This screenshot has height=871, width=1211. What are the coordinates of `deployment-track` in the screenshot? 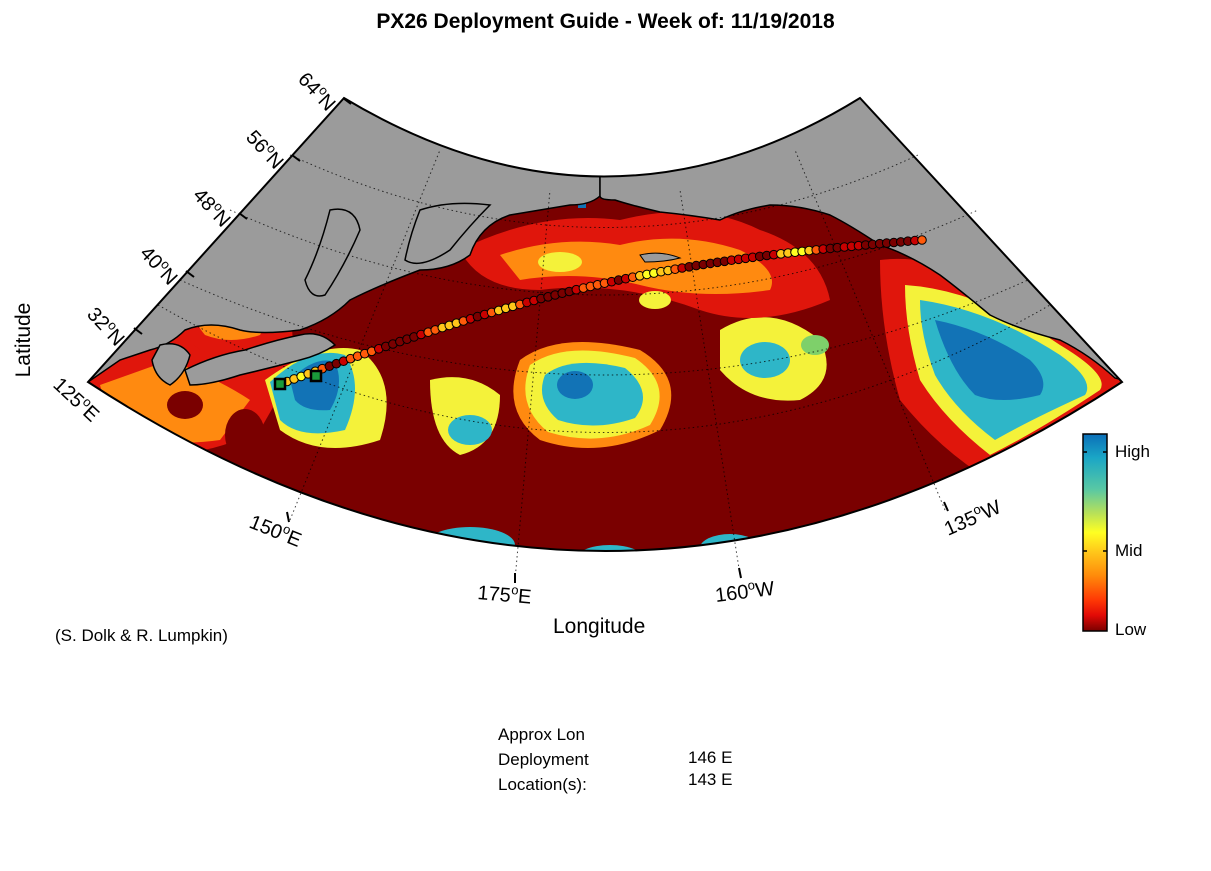 It's located at (600, 313).